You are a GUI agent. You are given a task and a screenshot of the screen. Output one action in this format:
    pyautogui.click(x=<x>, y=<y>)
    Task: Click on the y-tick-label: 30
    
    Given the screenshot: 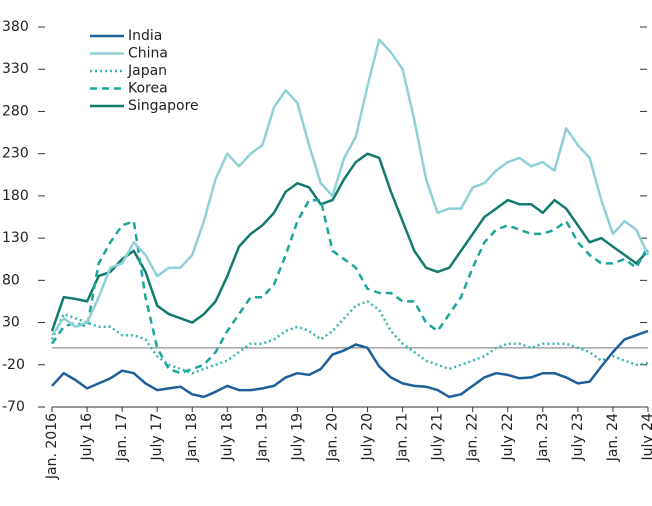 What is the action you would take?
    pyautogui.click(x=11, y=323)
    